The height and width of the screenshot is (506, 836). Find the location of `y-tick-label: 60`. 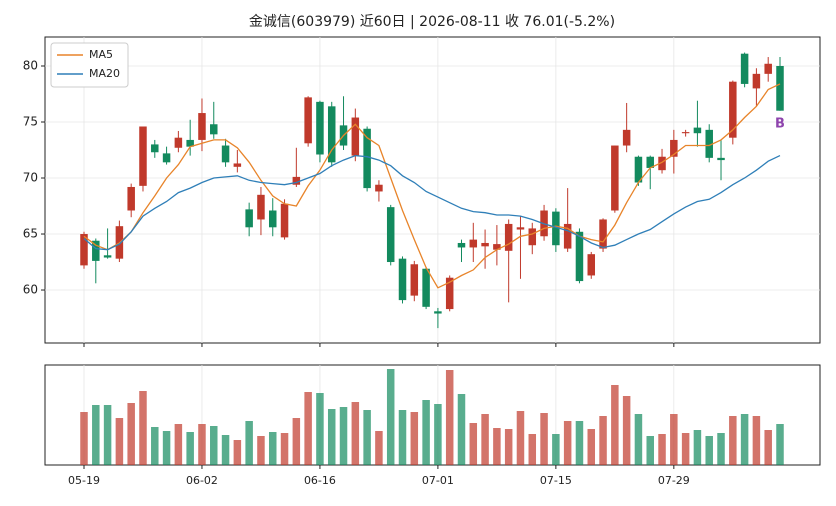

y-tick-label: 60 is located at coordinates (30, 290).